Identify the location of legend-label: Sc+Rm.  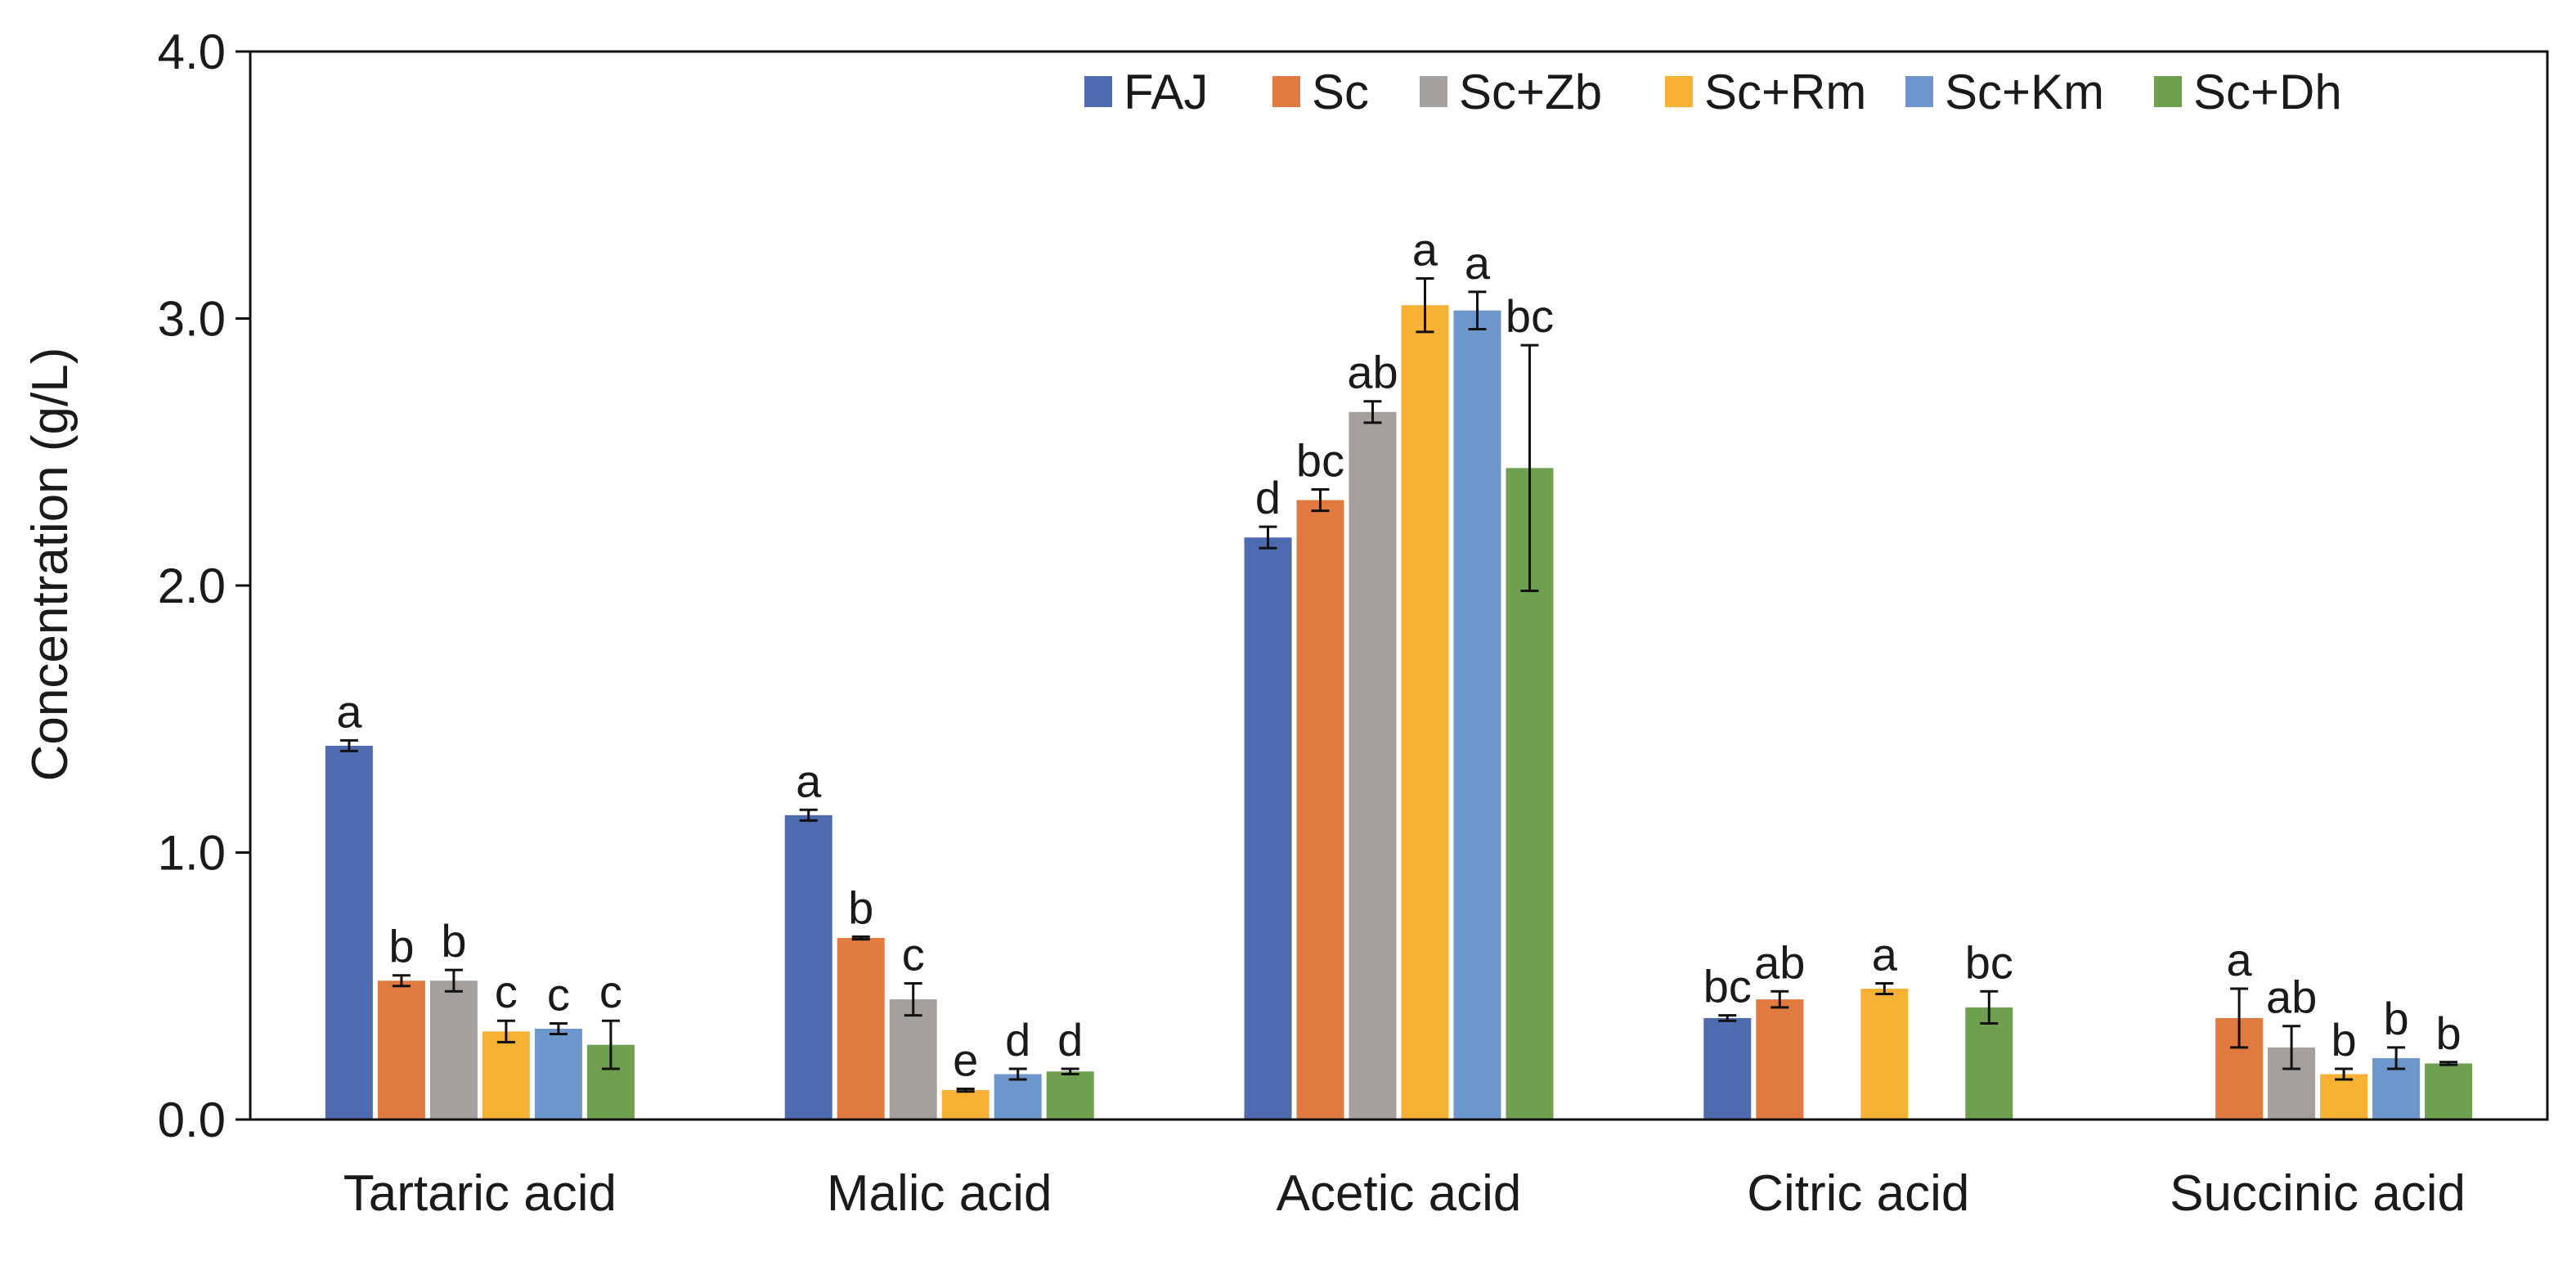
(1785, 92).